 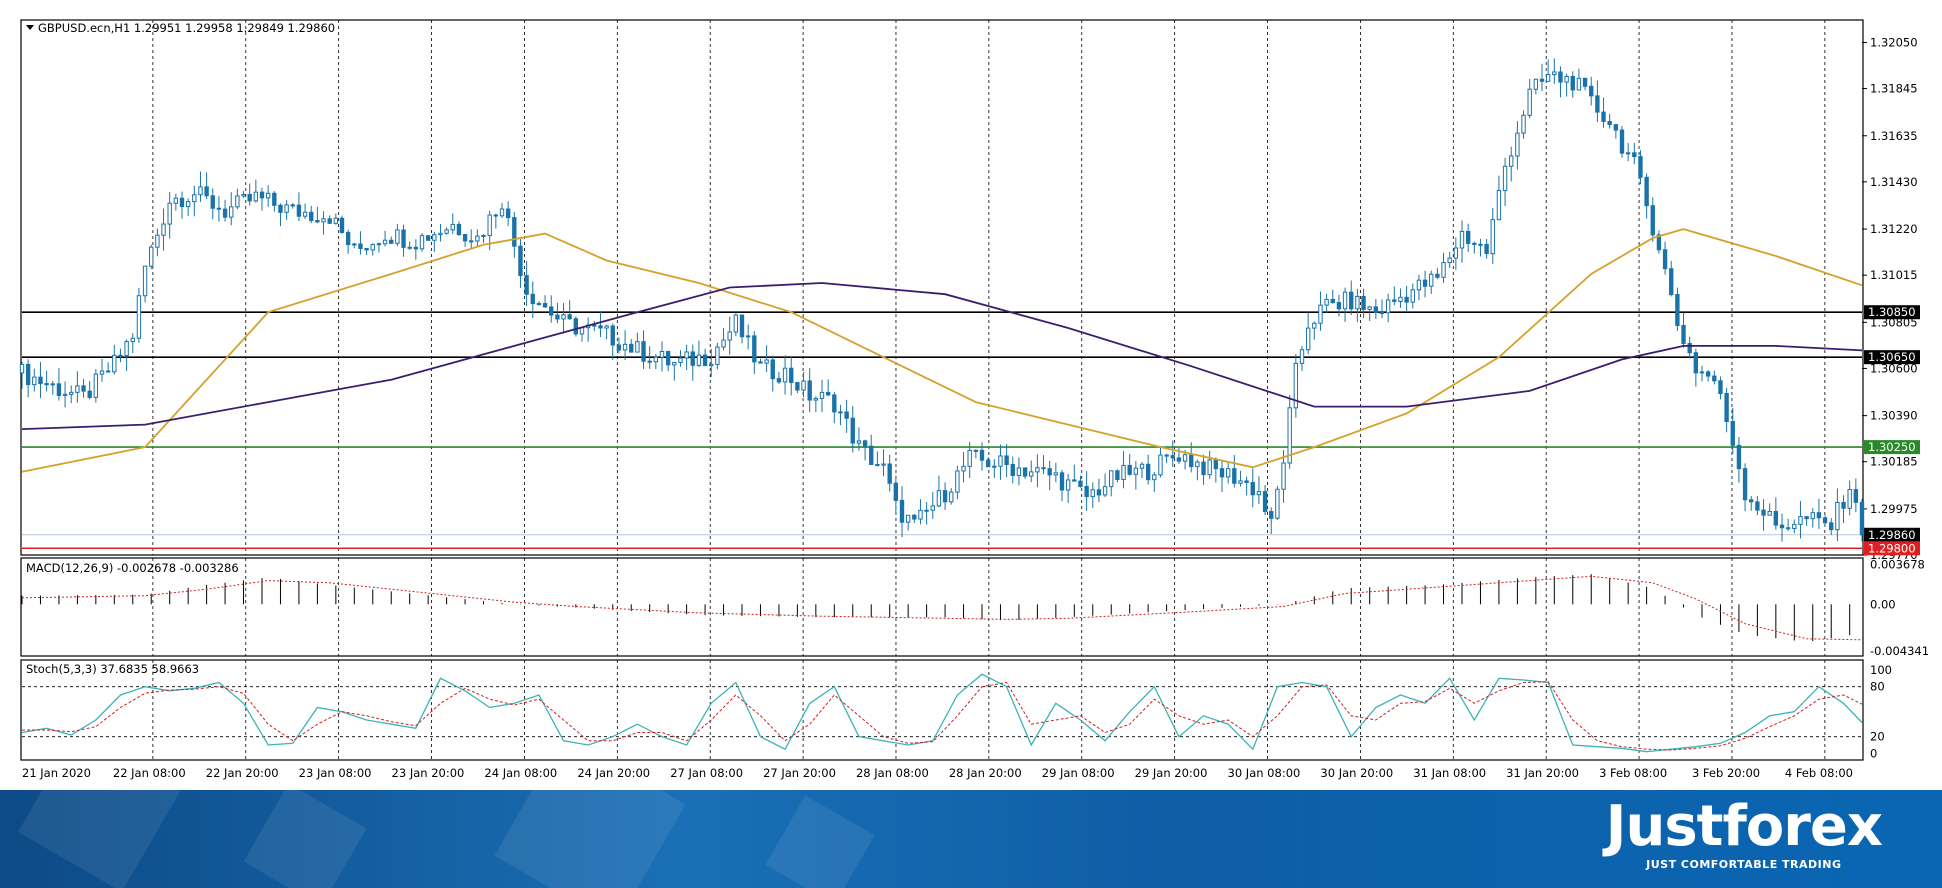 What do you see at coordinates (1449, 773) in the screenshot?
I see `x-tick-label: 31 Jan 08:00` at bounding box center [1449, 773].